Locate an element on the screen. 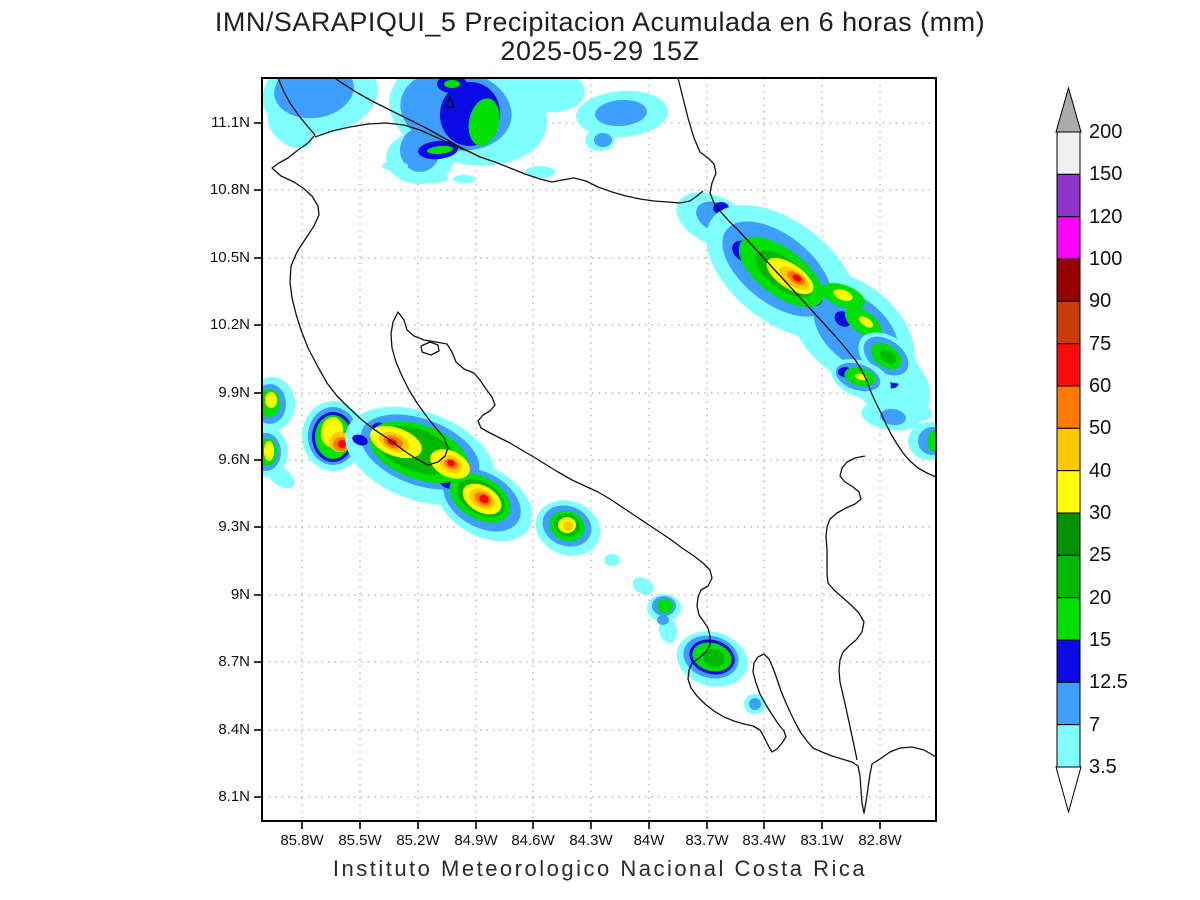  colorbar is located at coordinates (1068, 450).